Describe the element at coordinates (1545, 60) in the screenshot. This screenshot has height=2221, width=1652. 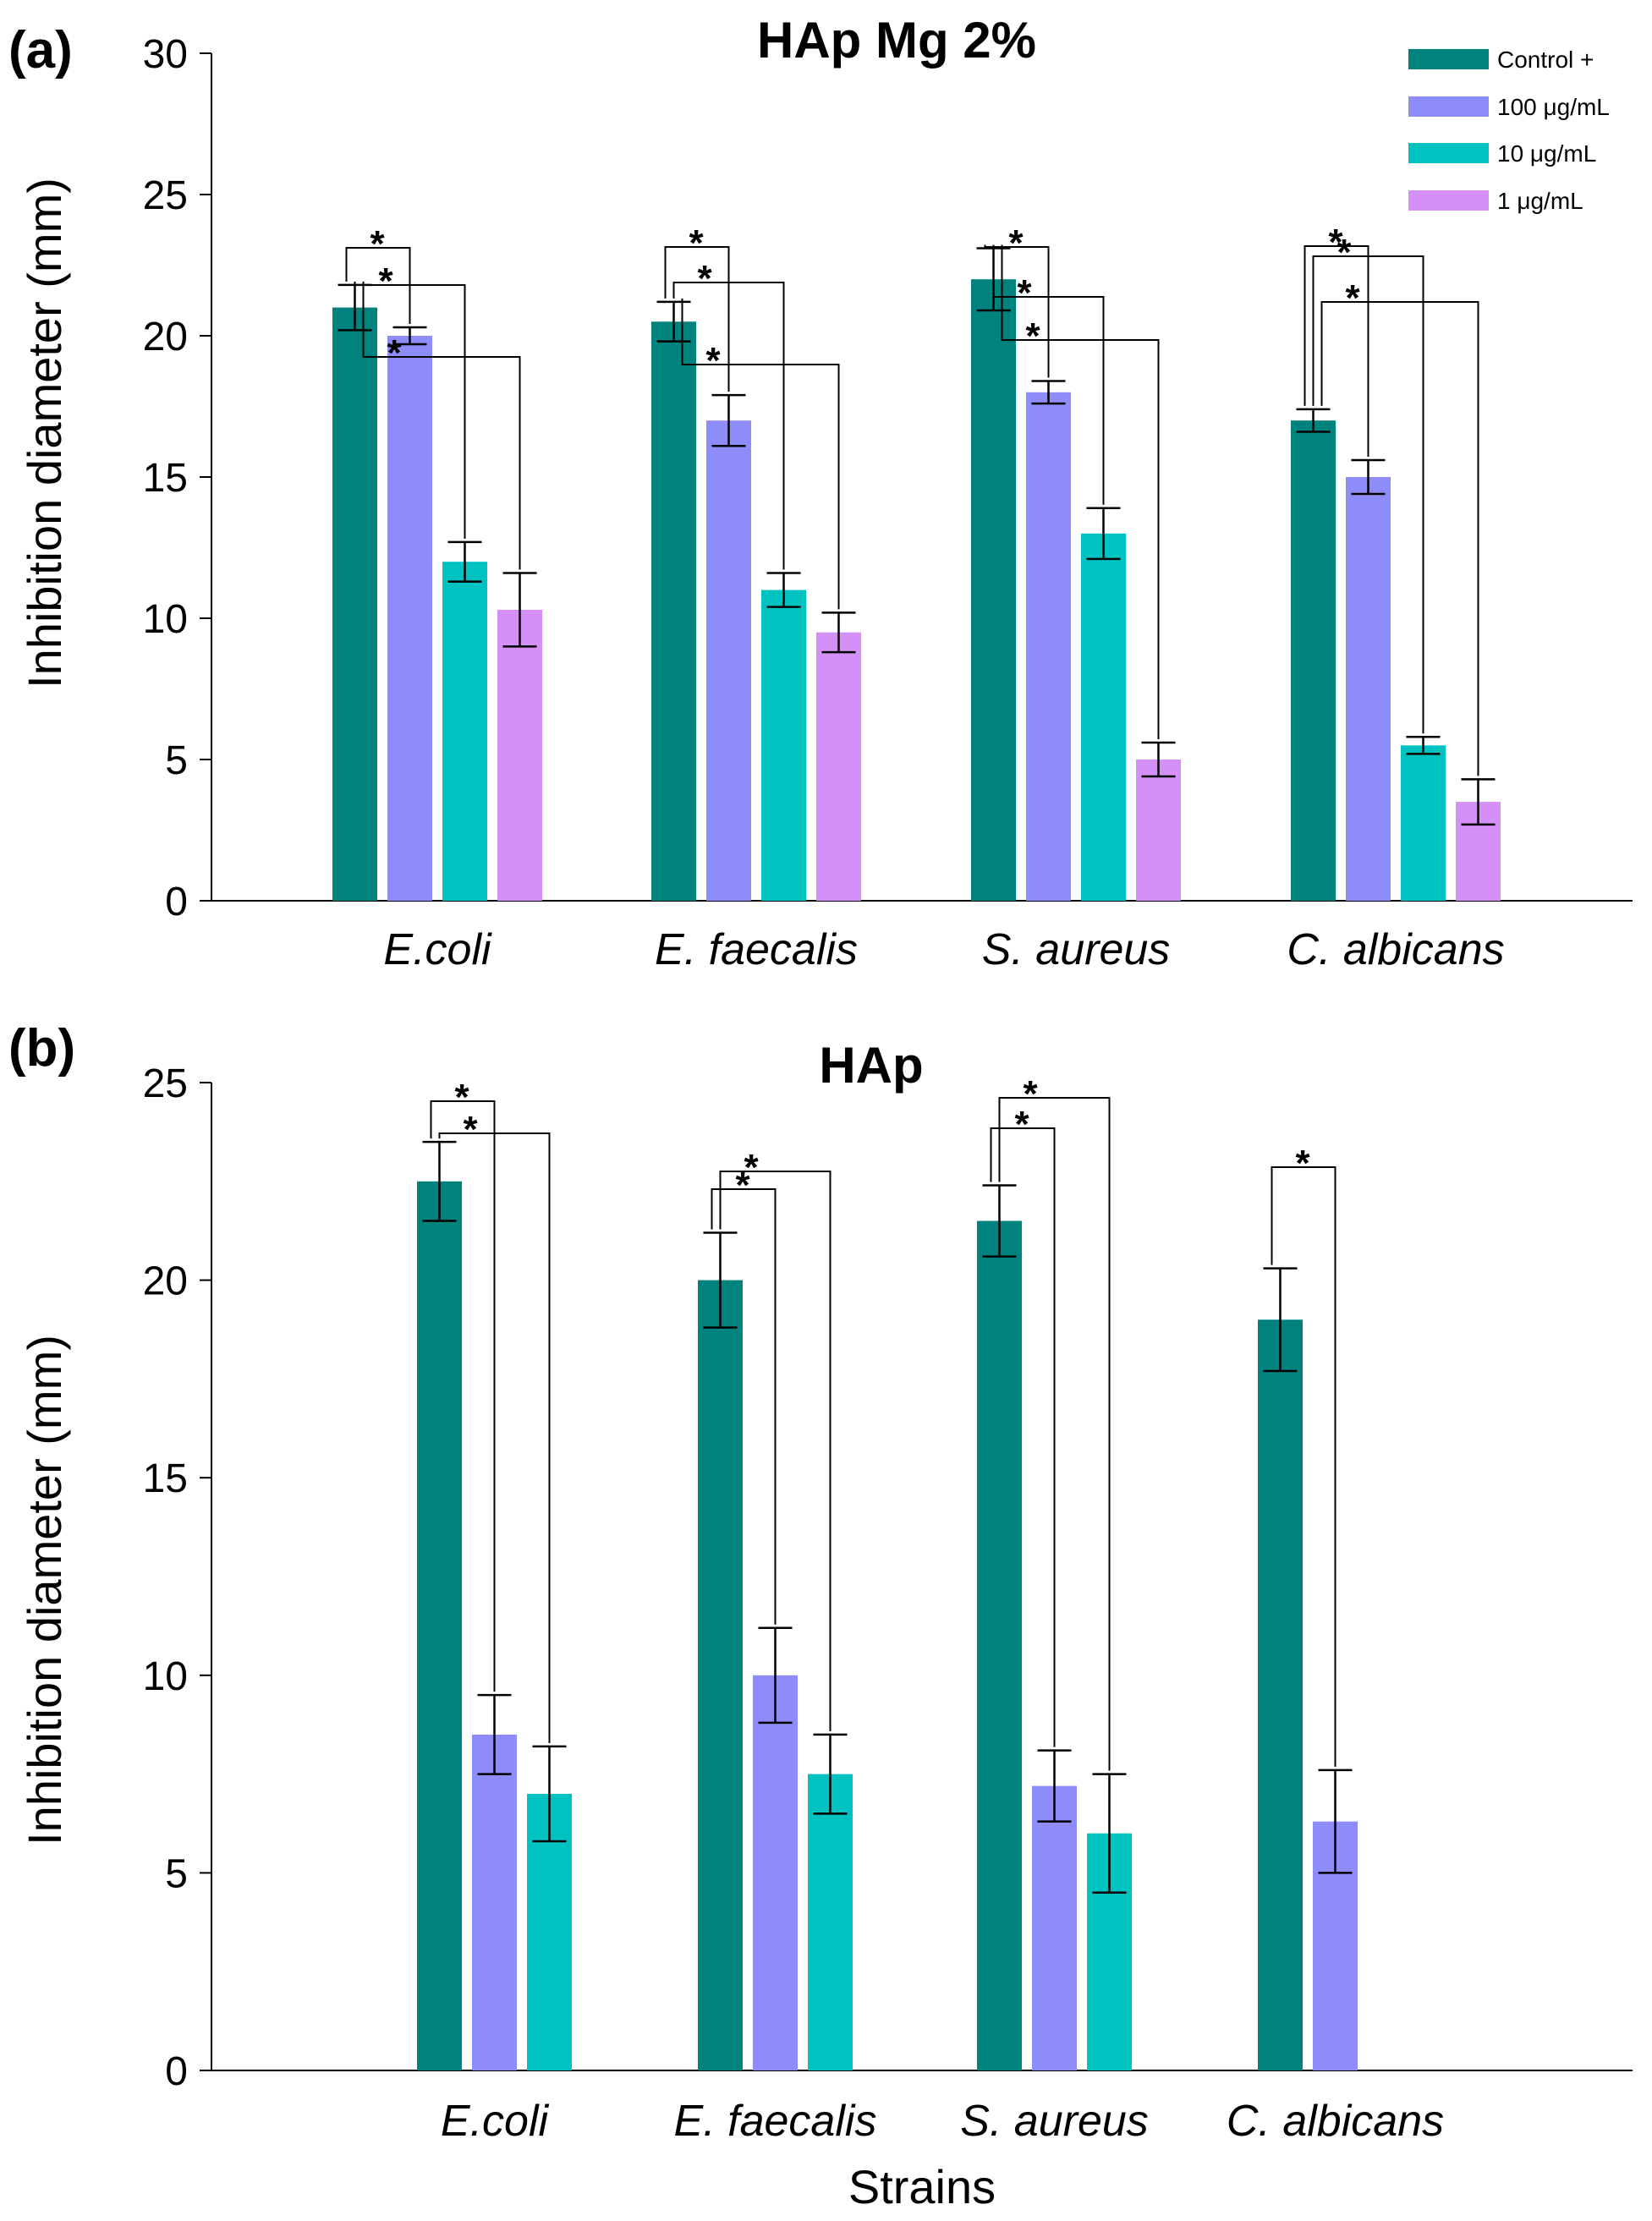
I see `legend-label-control: Control +` at that location.